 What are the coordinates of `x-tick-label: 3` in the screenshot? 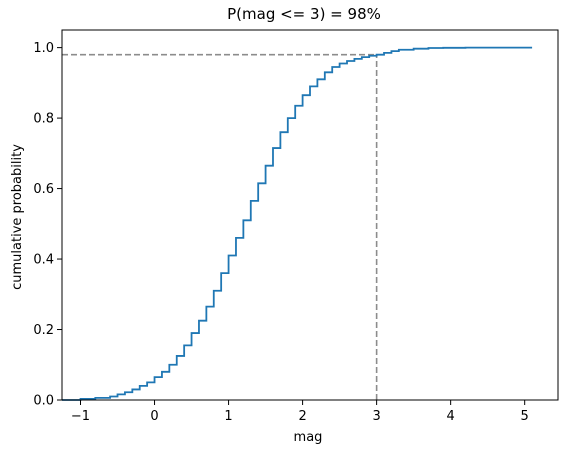 It's located at (376, 416).